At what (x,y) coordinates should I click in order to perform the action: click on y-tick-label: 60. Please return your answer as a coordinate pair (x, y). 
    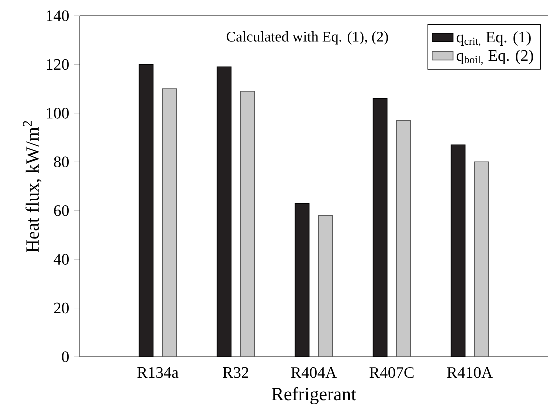
    Looking at the image, I should click on (61, 210).